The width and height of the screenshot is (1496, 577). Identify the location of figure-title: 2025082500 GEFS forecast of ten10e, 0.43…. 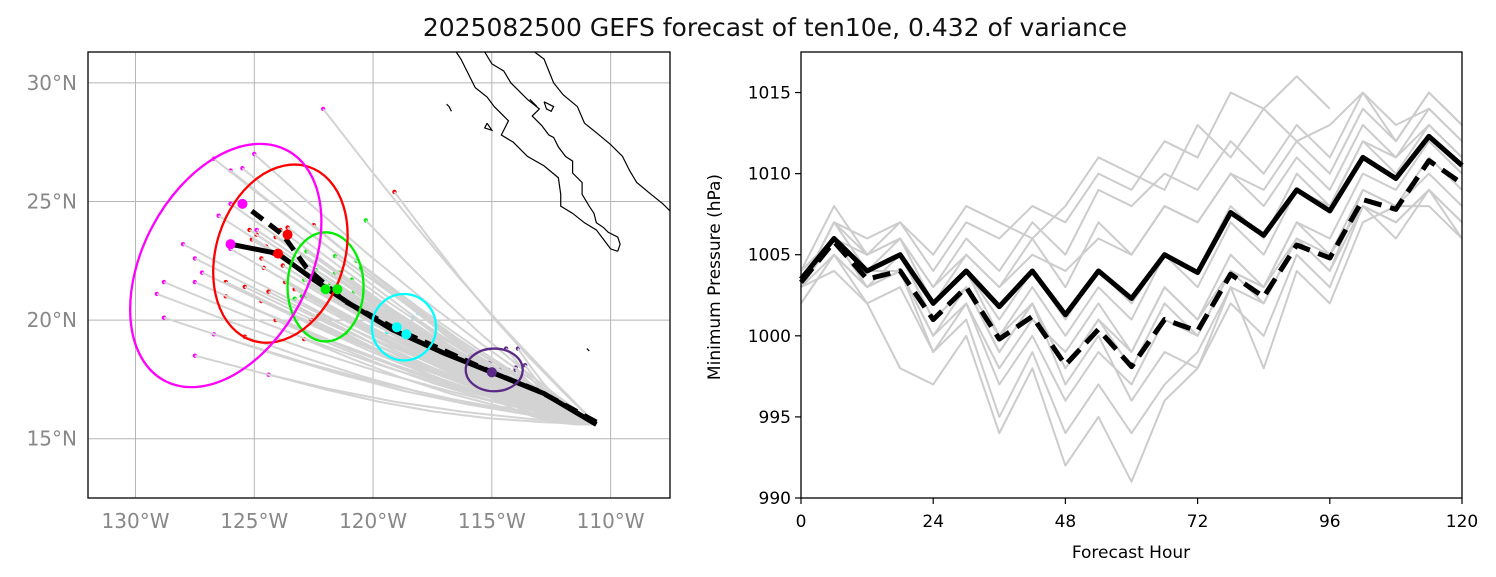
(775, 27).